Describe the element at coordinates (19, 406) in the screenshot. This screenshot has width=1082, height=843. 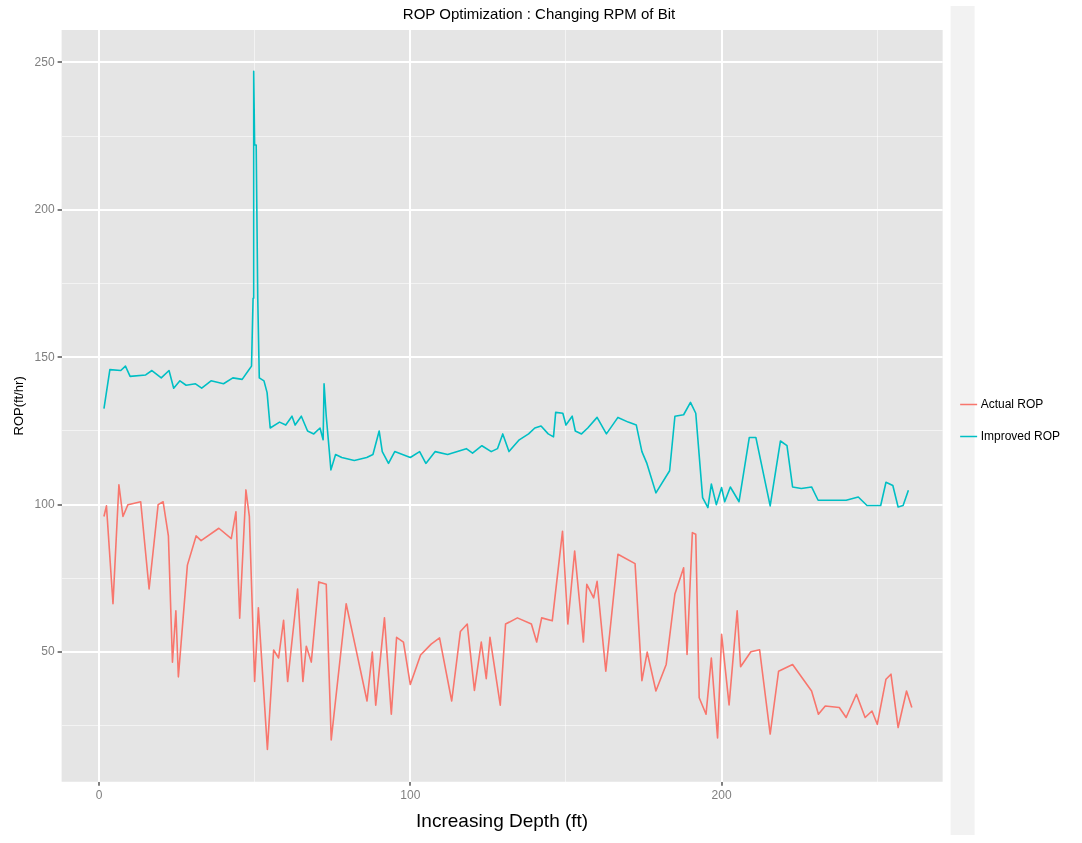
I see `y-axis-title: ROP(ft/hr)` at that location.